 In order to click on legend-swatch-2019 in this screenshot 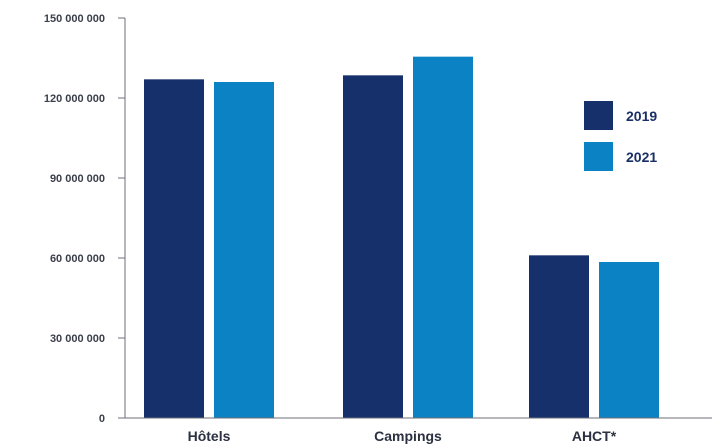, I will do `click(598, 115)`.